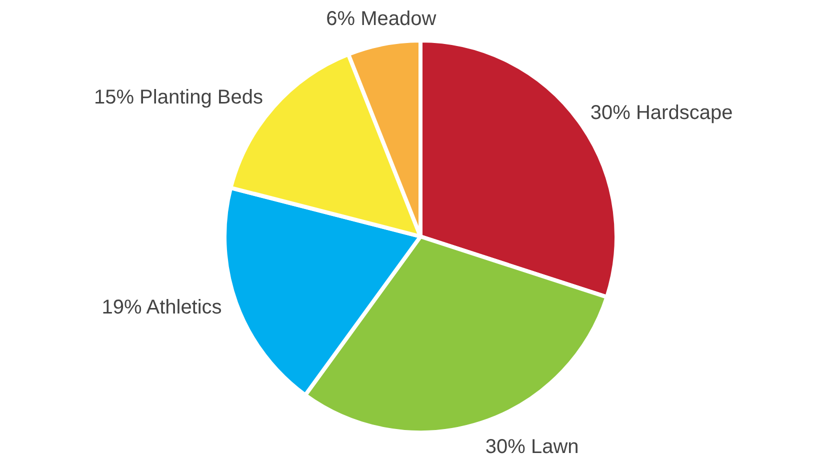 The height and width of the screenshot is (474, 815). I want to click on slice-label: 19% Athletics, so click(162, 307).